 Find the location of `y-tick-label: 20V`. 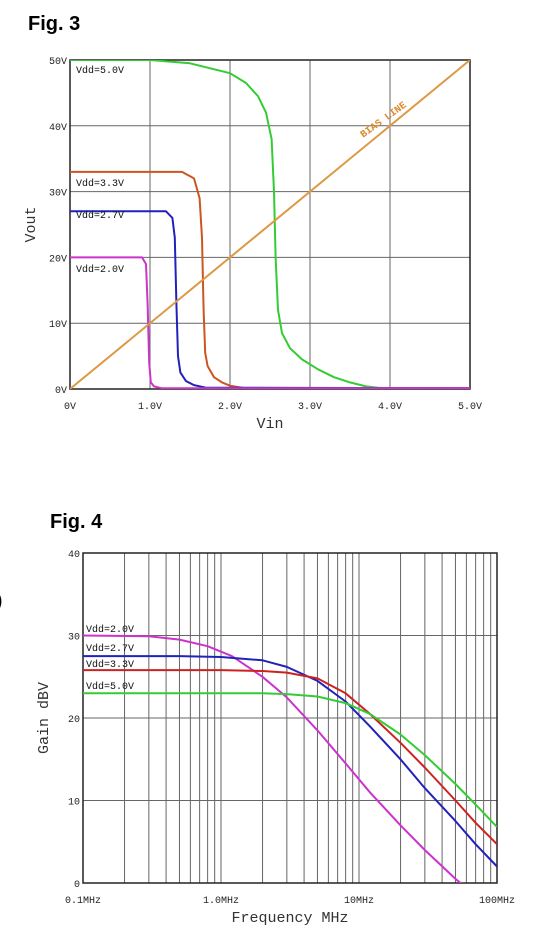

y-tick-label: 20V is located at coordinates (58, 259).